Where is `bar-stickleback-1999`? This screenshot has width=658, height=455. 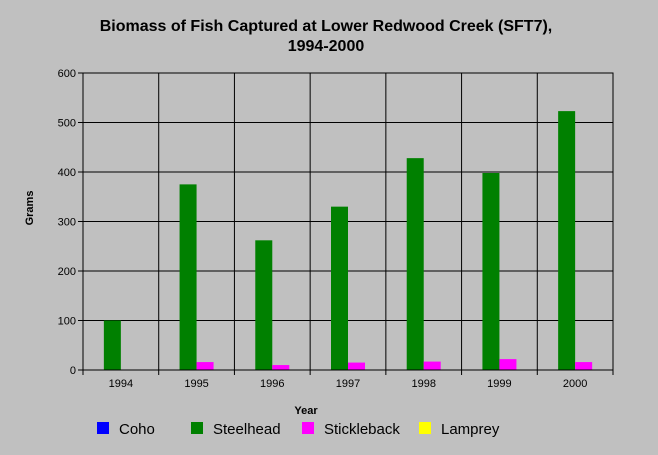
bar-stickleback-1999 is located at coordinates (508, 364).